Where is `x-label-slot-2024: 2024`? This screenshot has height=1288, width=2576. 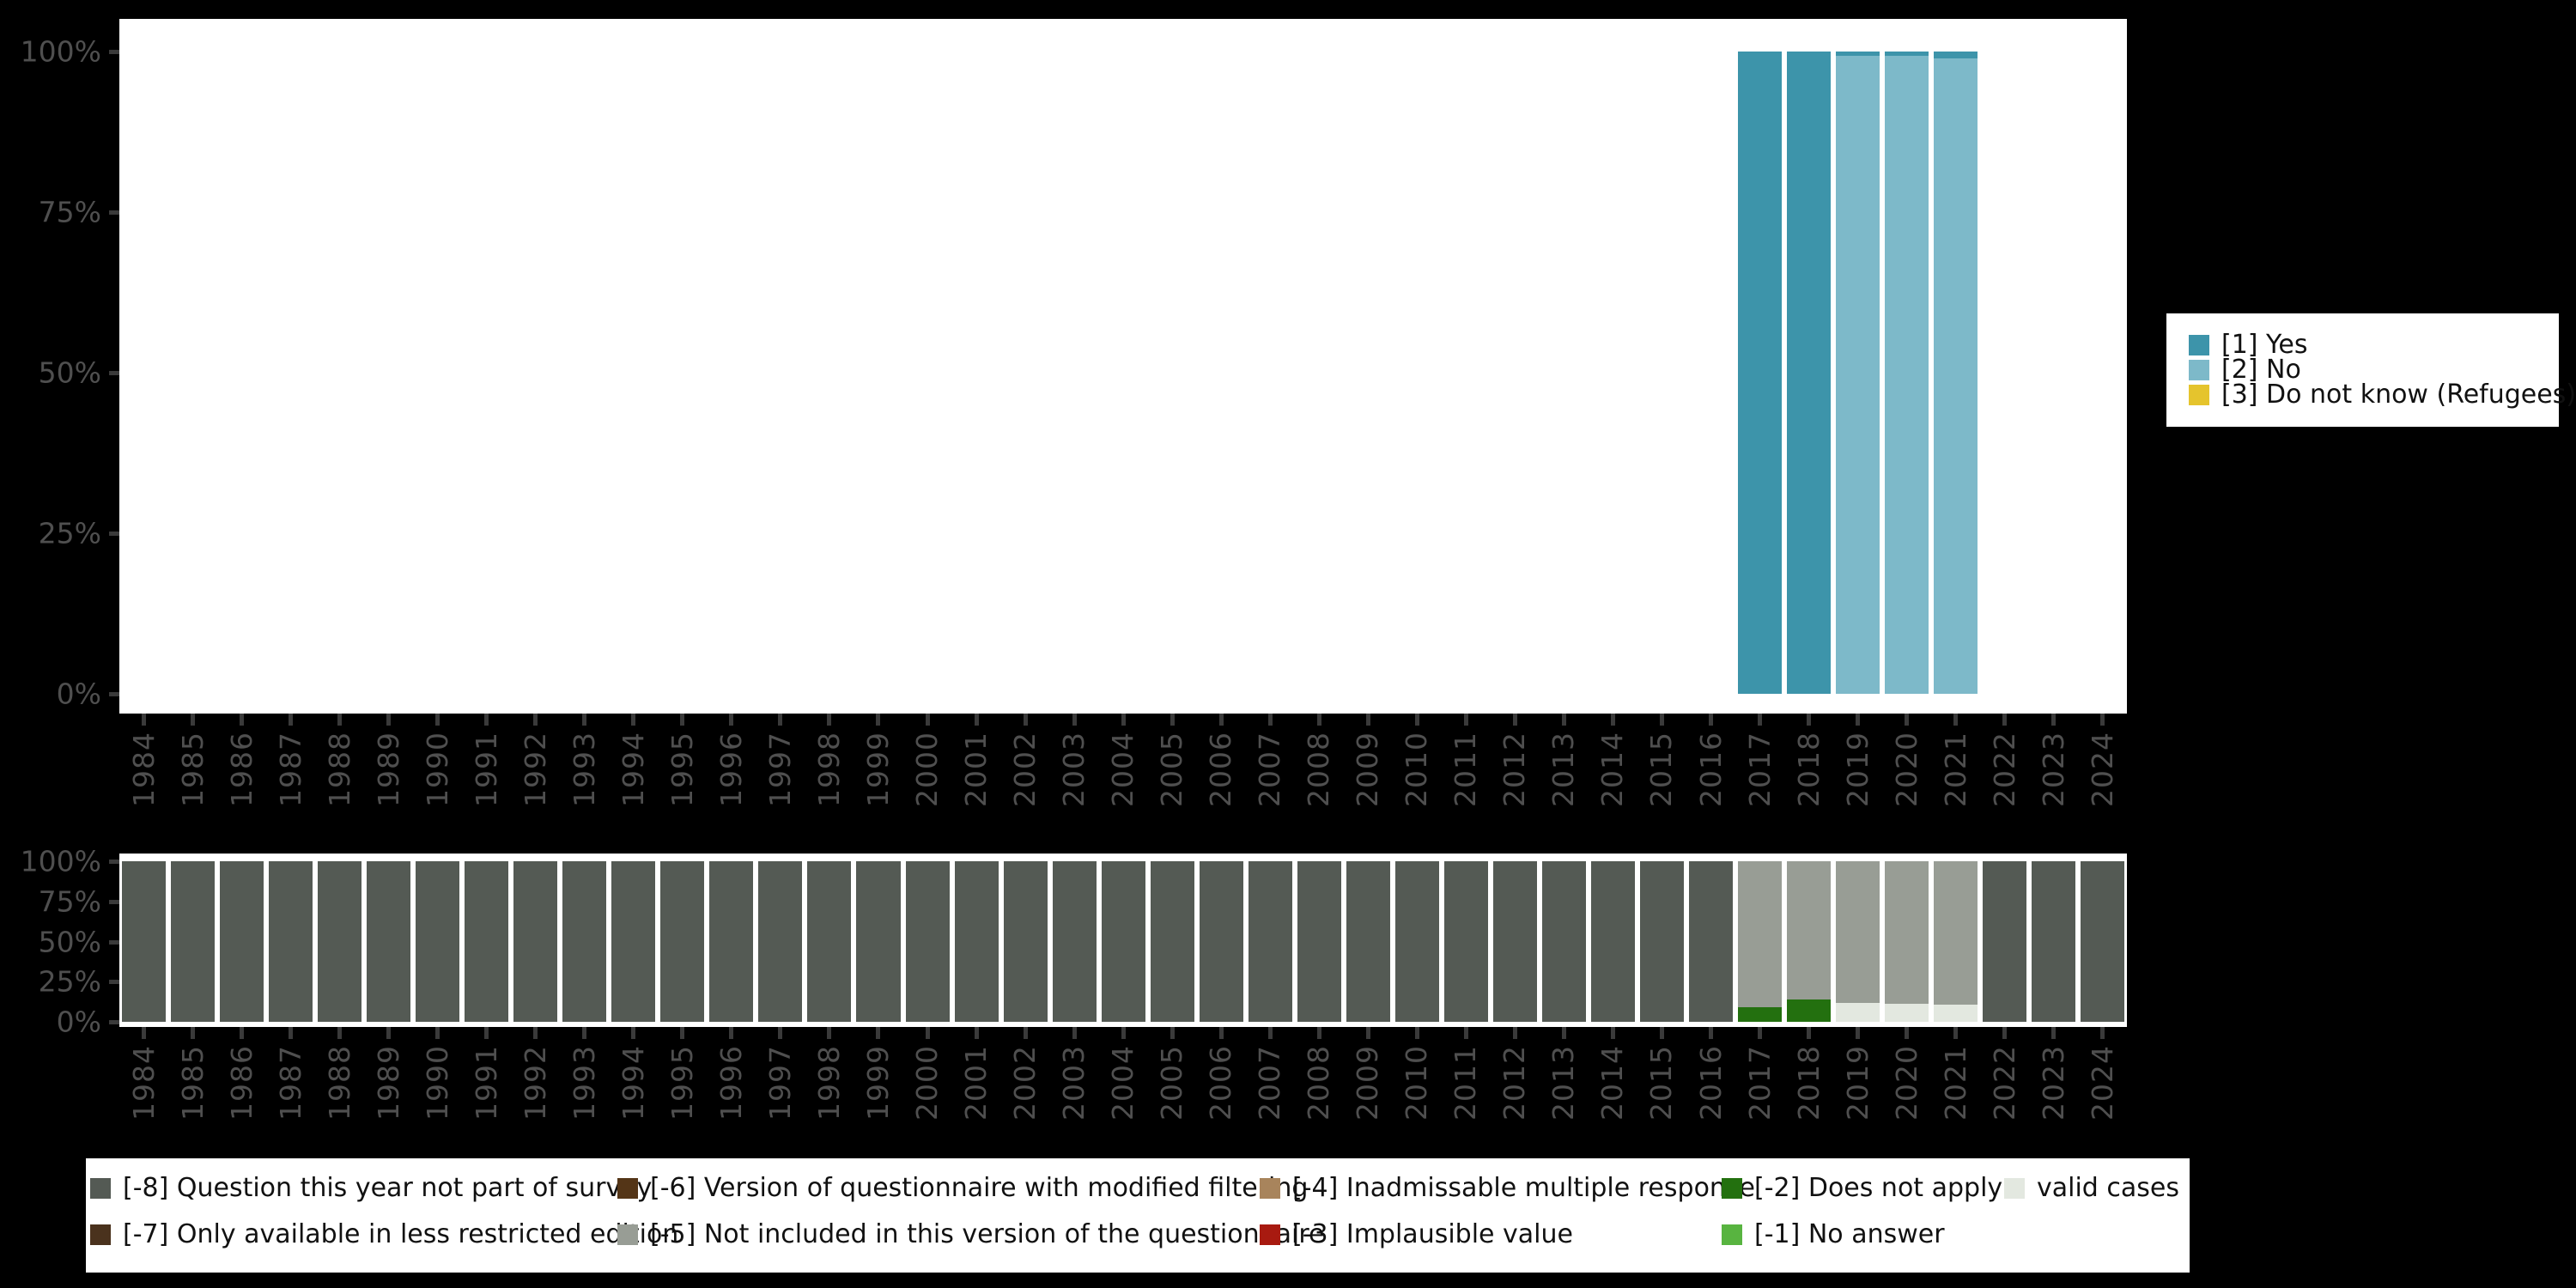
x-label-slot-2024: 2024 is located at coordinates (2102, 1098).